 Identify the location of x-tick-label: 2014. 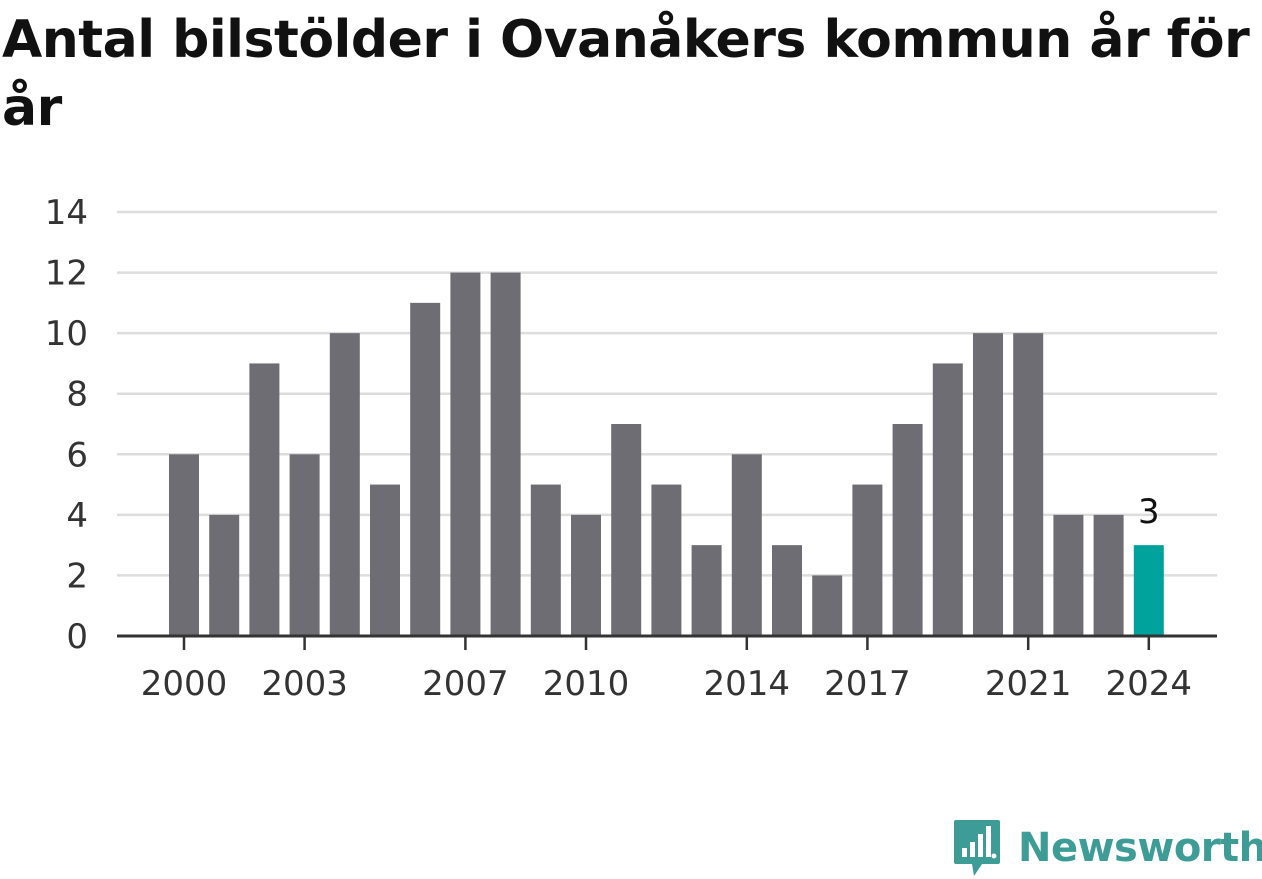
(747, 684).